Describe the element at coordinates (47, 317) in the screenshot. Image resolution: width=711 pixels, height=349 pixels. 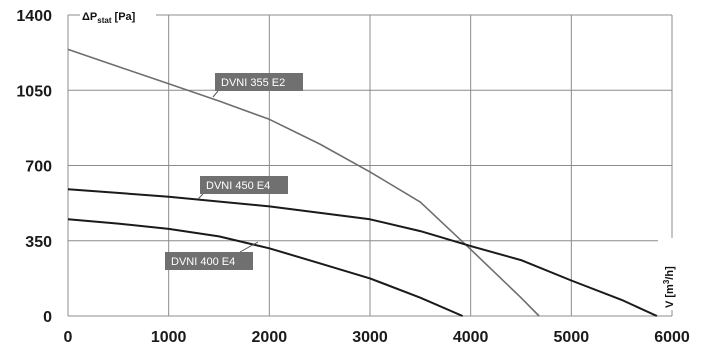
I see `y-tick-label: 0` at that location.